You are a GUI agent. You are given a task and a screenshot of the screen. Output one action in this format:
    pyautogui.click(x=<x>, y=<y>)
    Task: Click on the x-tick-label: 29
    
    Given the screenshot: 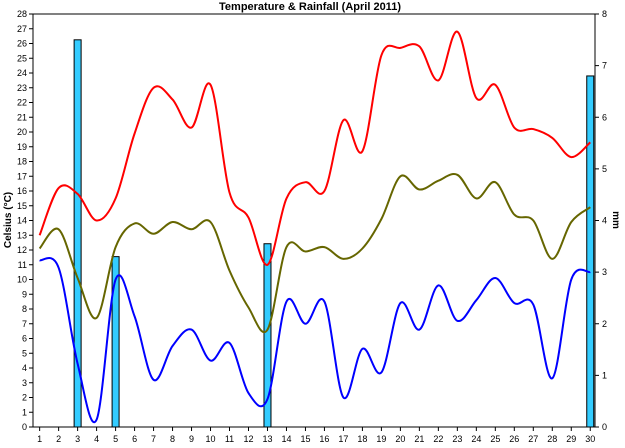 What is the action you would take?
    pyautogui.click(x=571, y=439)
    